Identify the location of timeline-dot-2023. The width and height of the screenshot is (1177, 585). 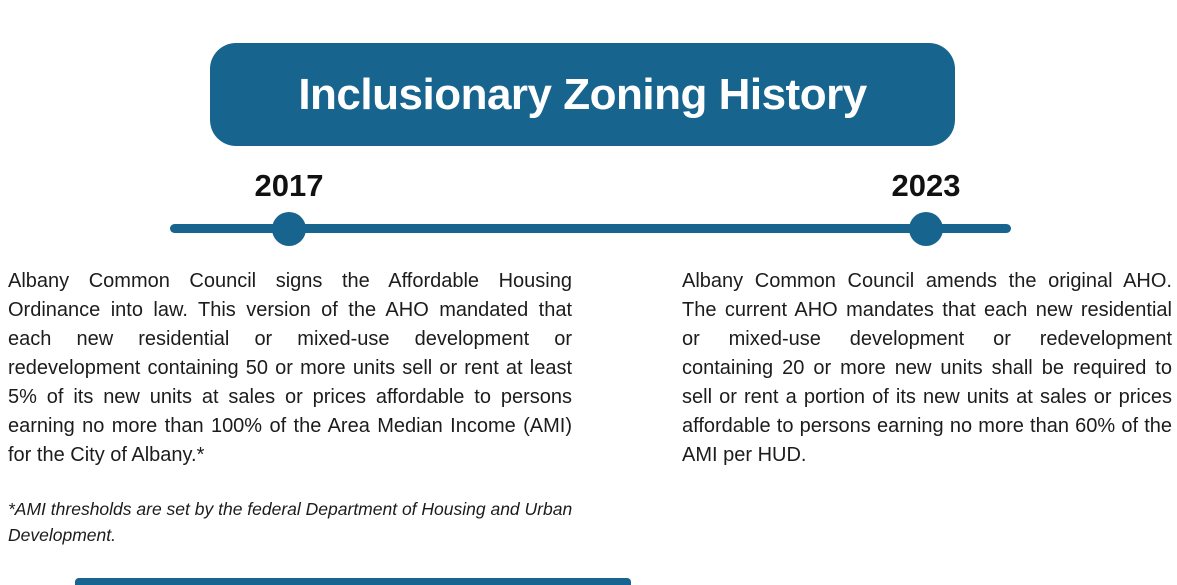
(926, 229).